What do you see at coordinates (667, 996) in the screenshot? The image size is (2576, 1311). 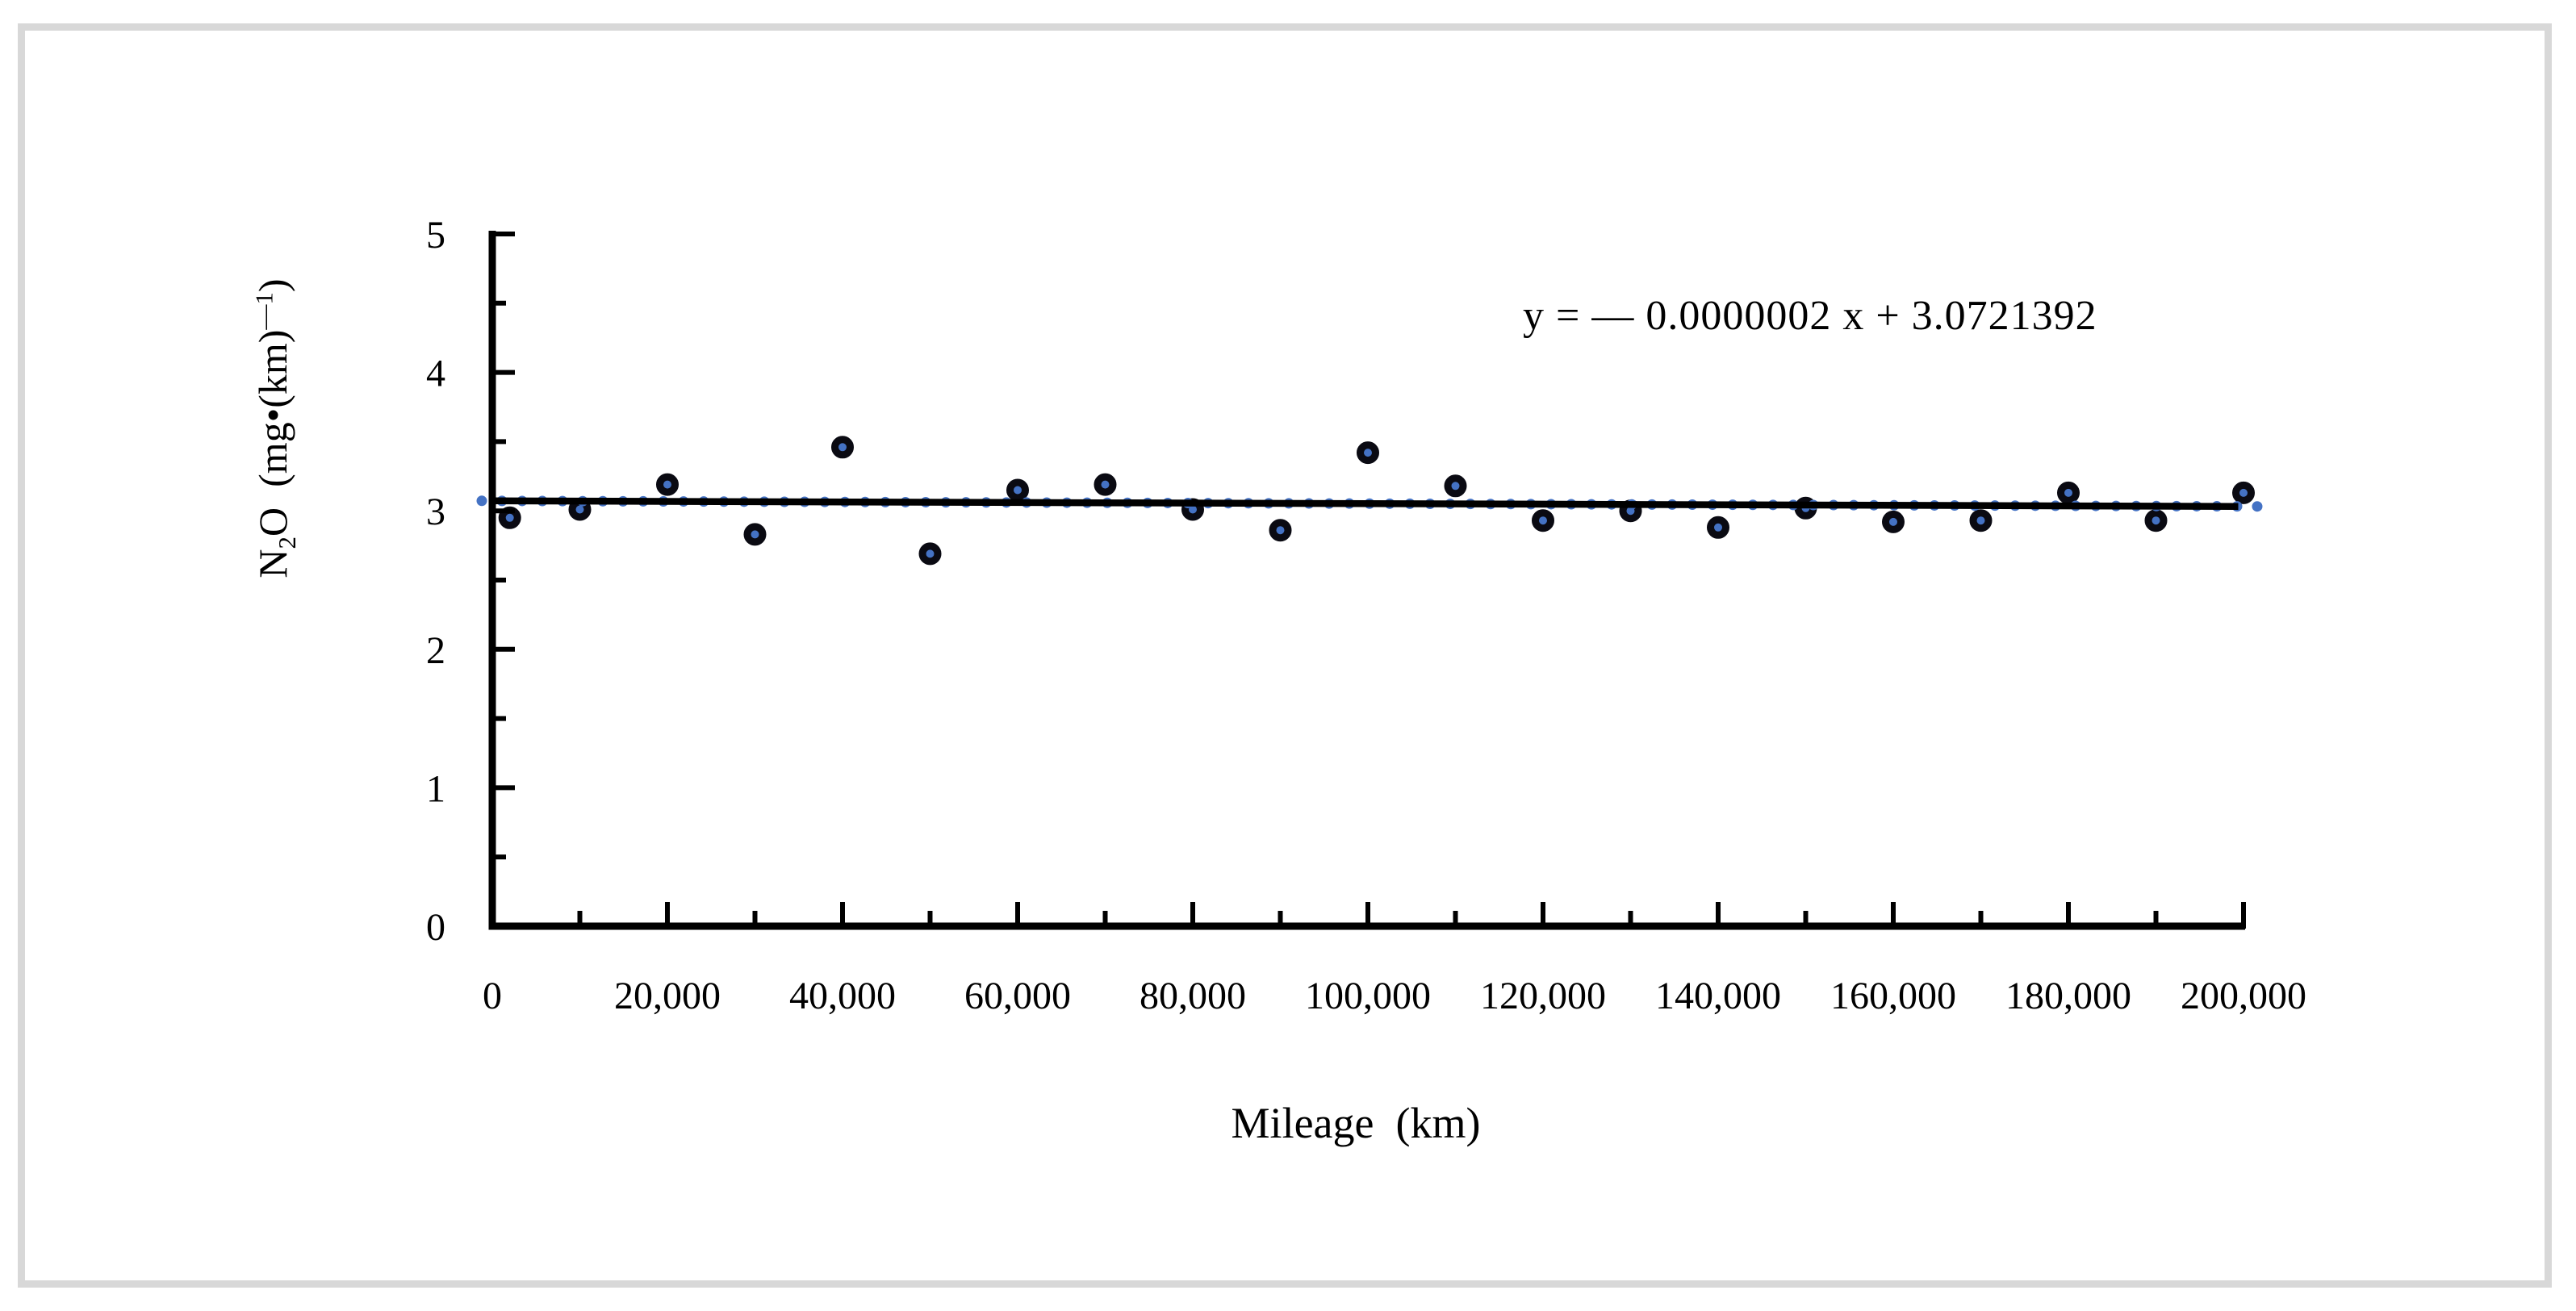 I see `x-tick-label: 20,000` at bounding box center [667, 996].